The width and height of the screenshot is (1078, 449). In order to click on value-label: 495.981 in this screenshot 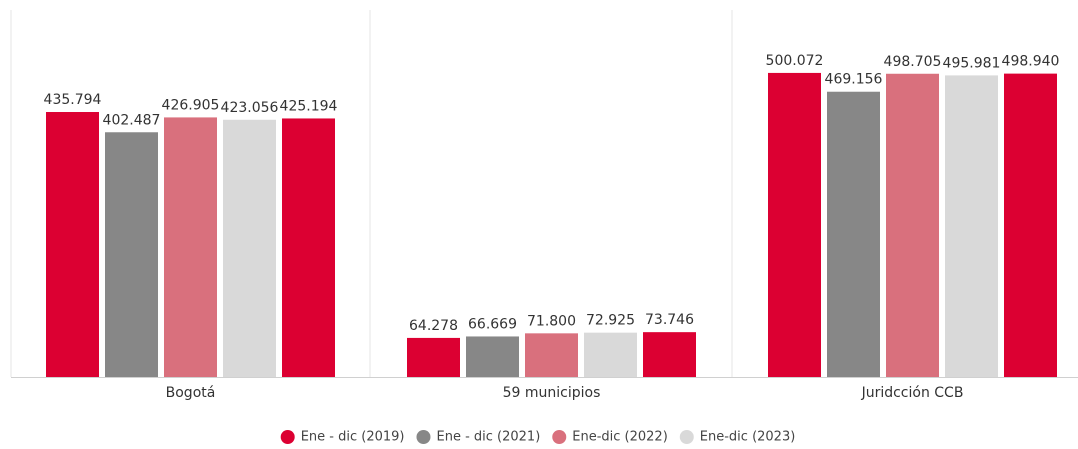, I will do `click(972, 63)`.